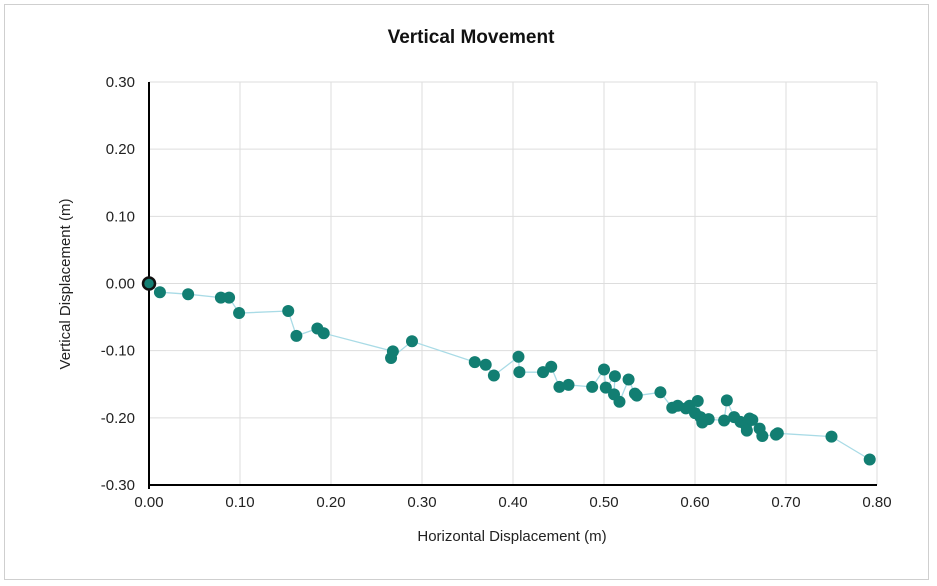 This screenshot has width=937, height=586. I want to click on x-tick-label: 0.40, so click(512, 502).